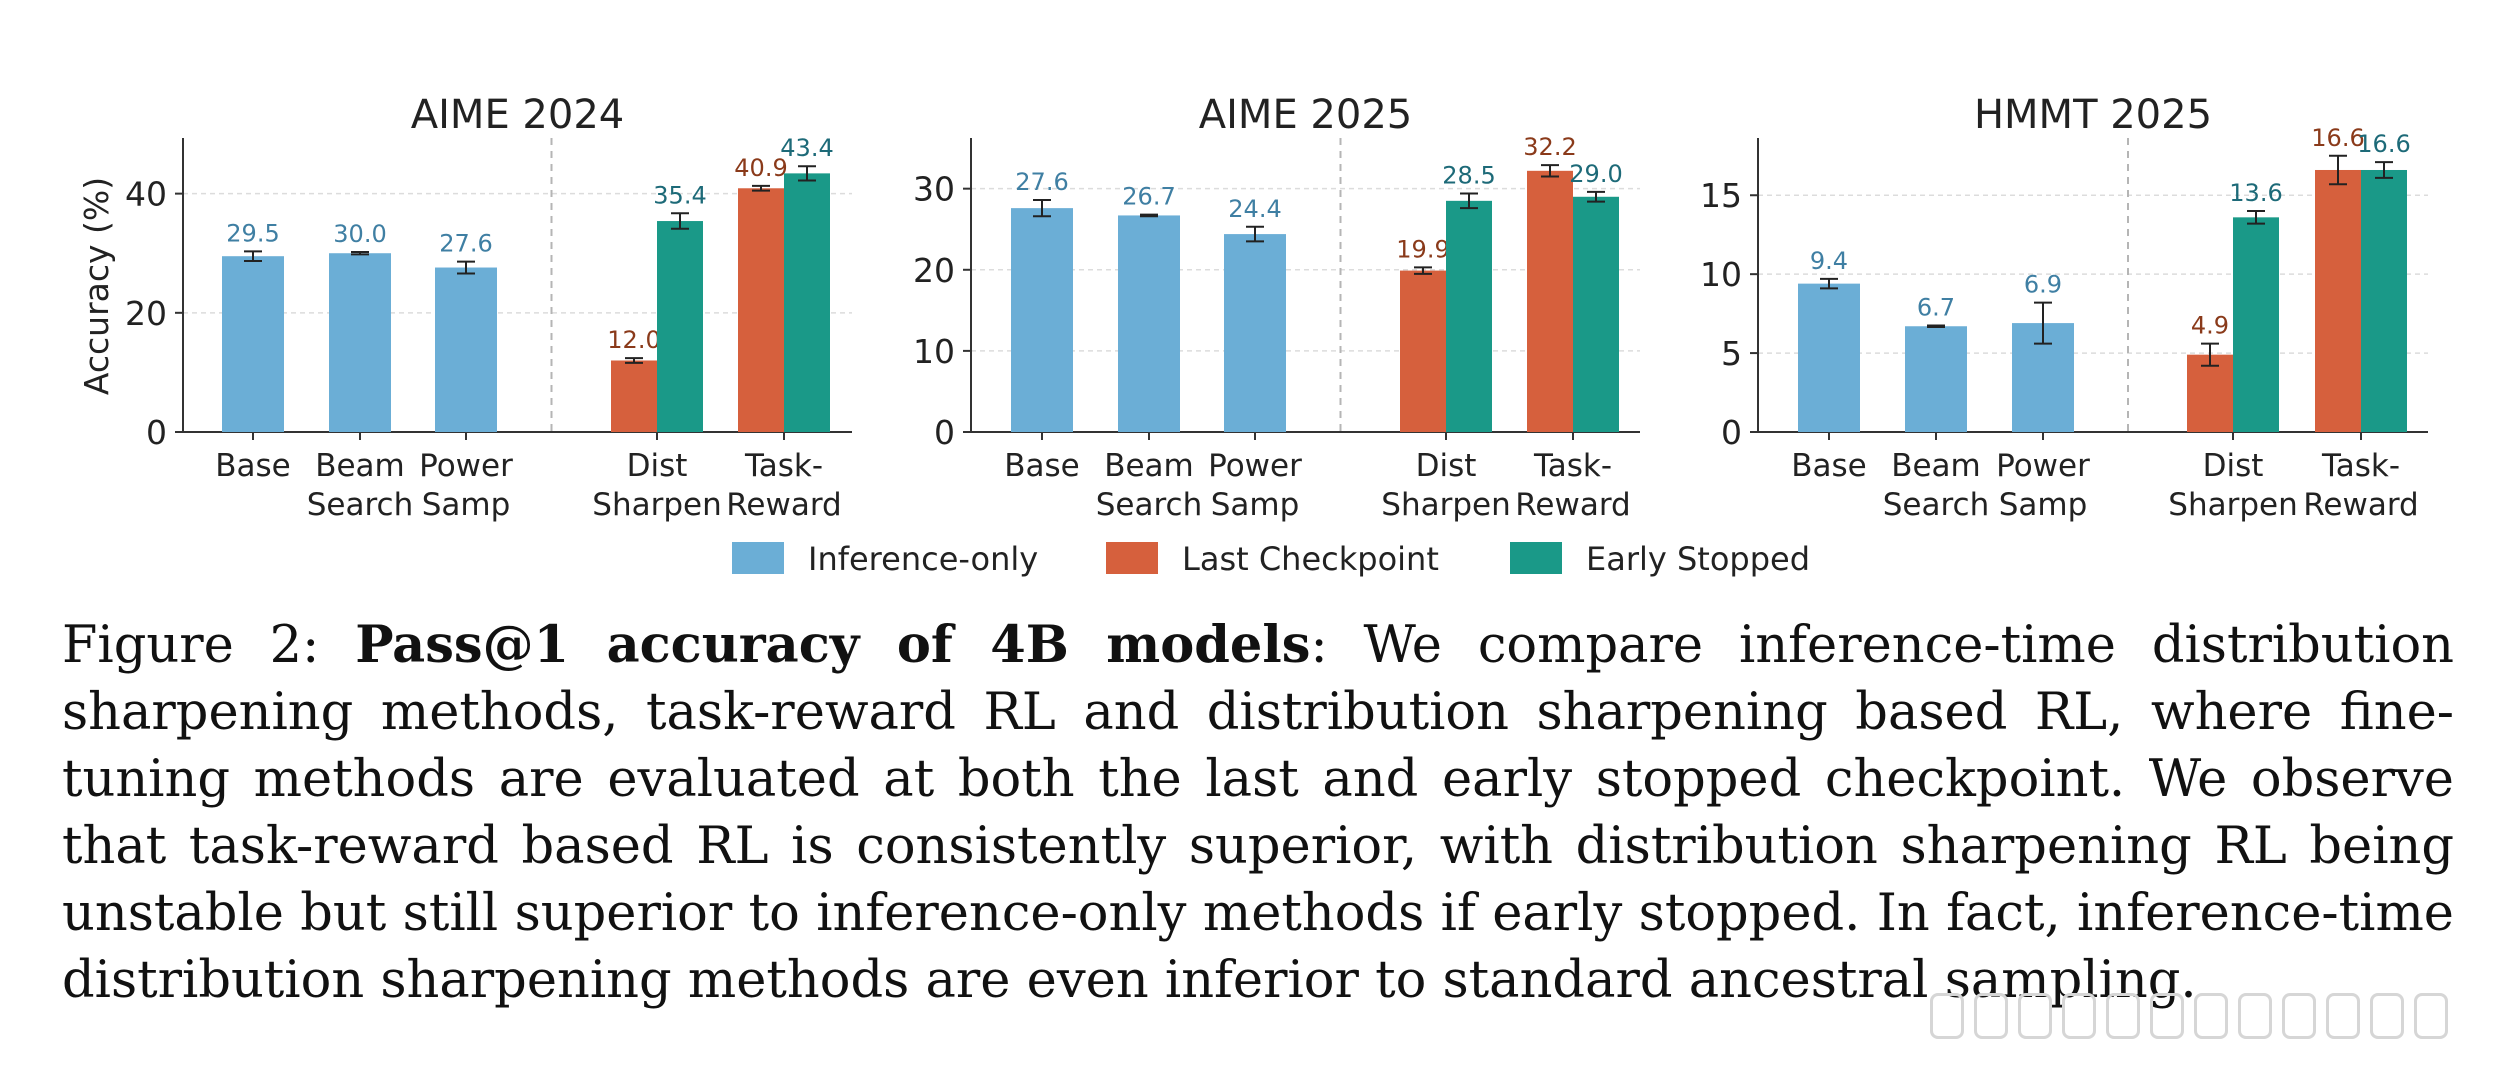 The width and height of the screenshot is (2513, 1080). Describe the element at coordinates (760, 168) in the screenshot. I see `data-label: 40.9` at that location.